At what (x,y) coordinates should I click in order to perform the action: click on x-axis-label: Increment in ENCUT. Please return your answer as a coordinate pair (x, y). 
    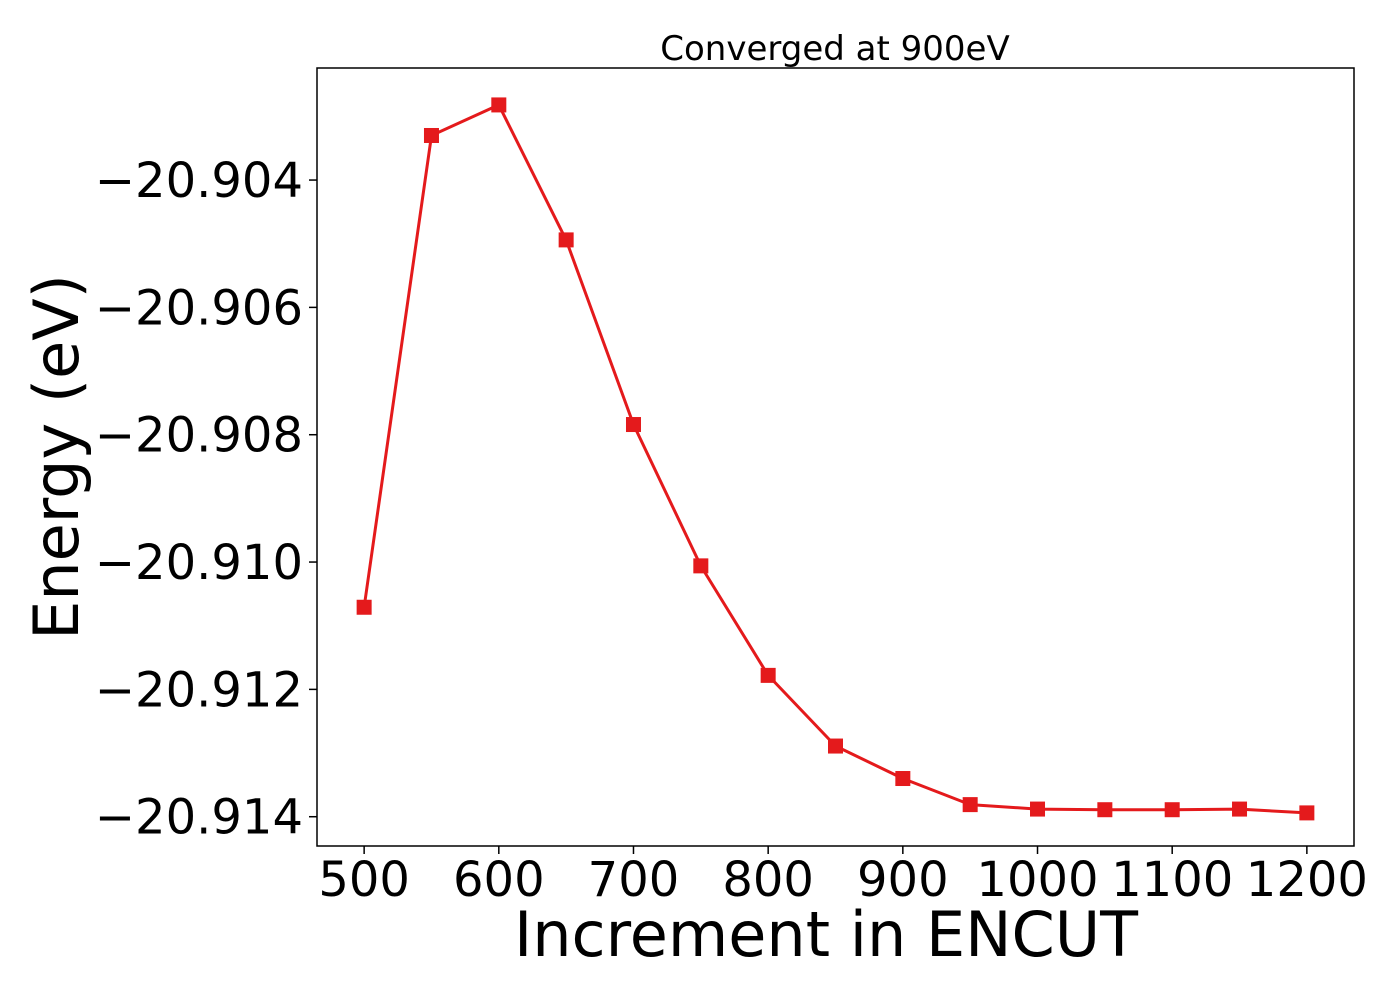
    Looking at the image, I should click on (826, 934).